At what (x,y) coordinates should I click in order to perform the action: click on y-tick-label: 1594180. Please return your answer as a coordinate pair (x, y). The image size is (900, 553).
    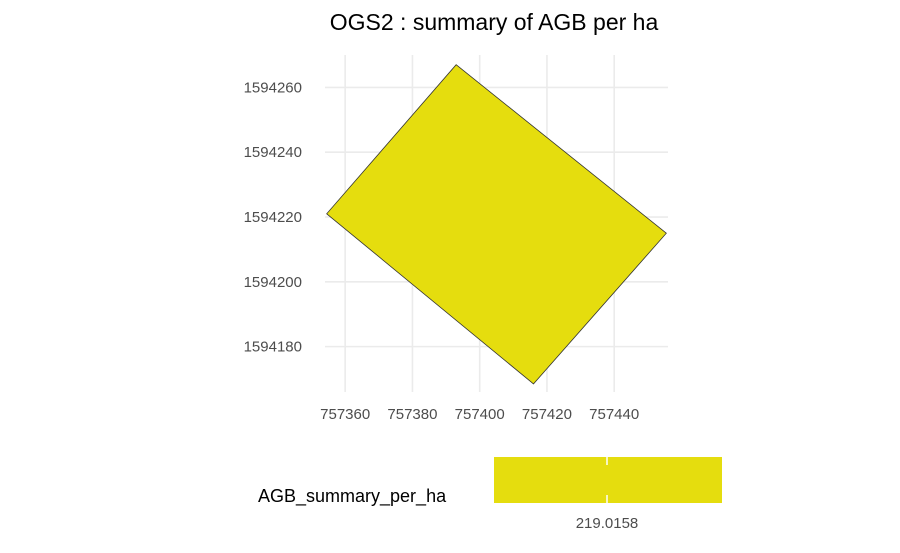
    Looking at the image, I should click on (273, 347).